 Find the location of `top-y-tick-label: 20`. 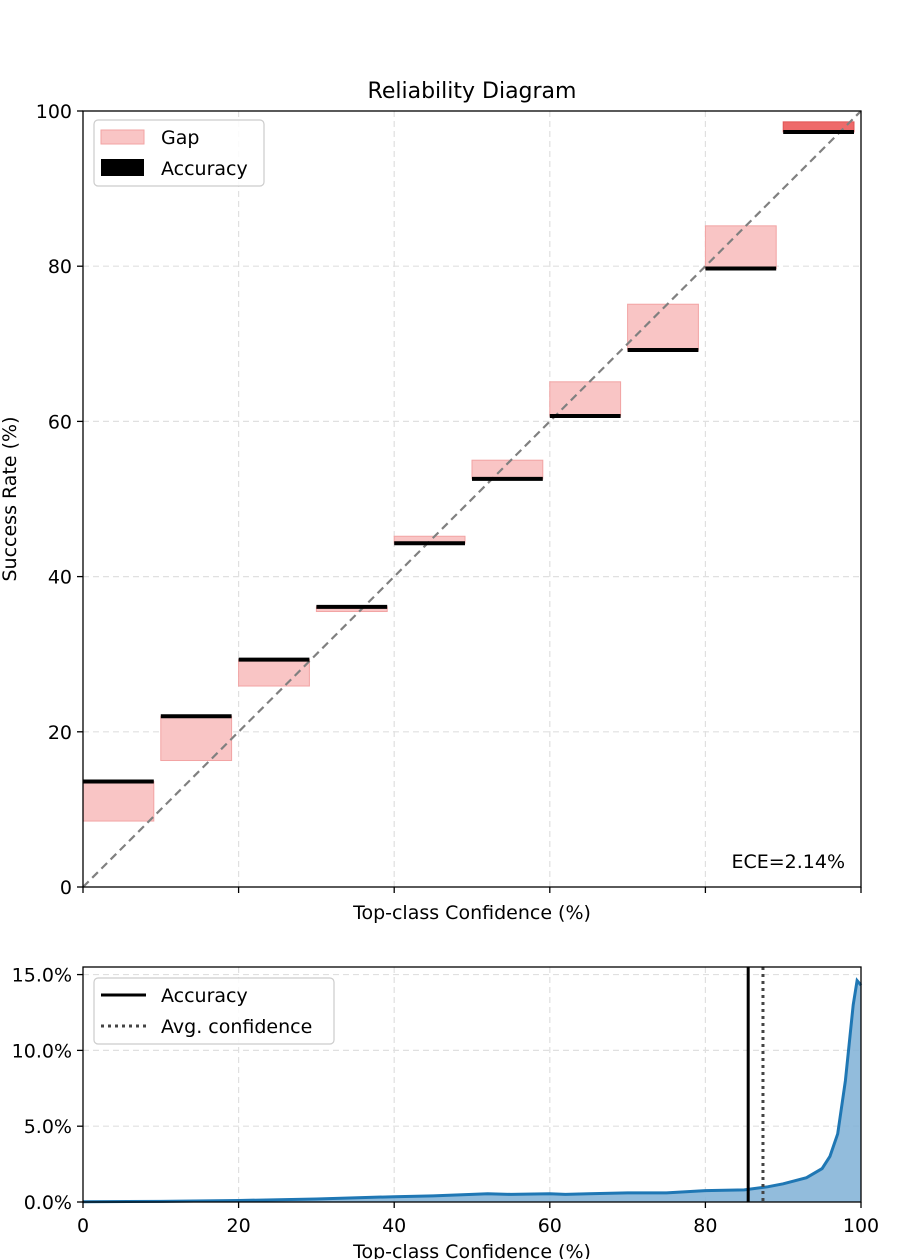

top-y-tick-label: 20 is located at coordinates (60, 733).